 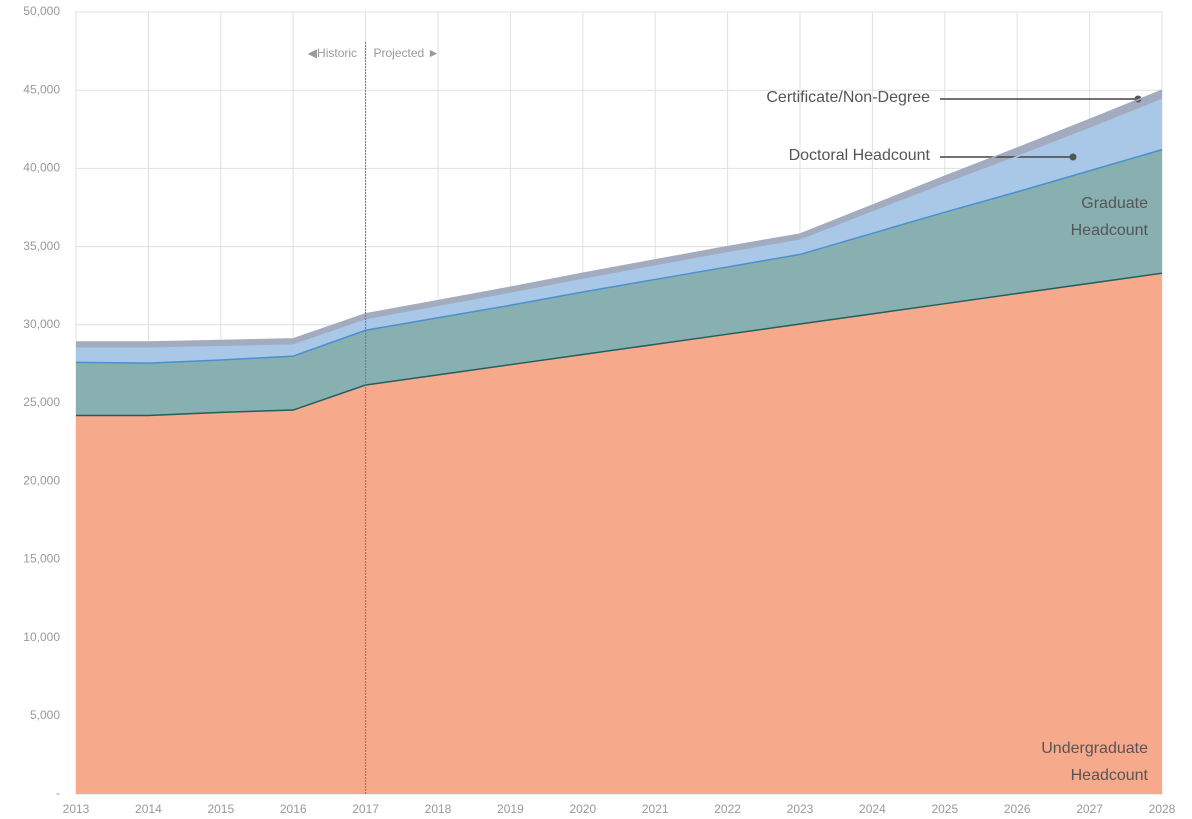 I want to click on divider-label: ◀Historic | Projected ►, so click(x=374, y=53).